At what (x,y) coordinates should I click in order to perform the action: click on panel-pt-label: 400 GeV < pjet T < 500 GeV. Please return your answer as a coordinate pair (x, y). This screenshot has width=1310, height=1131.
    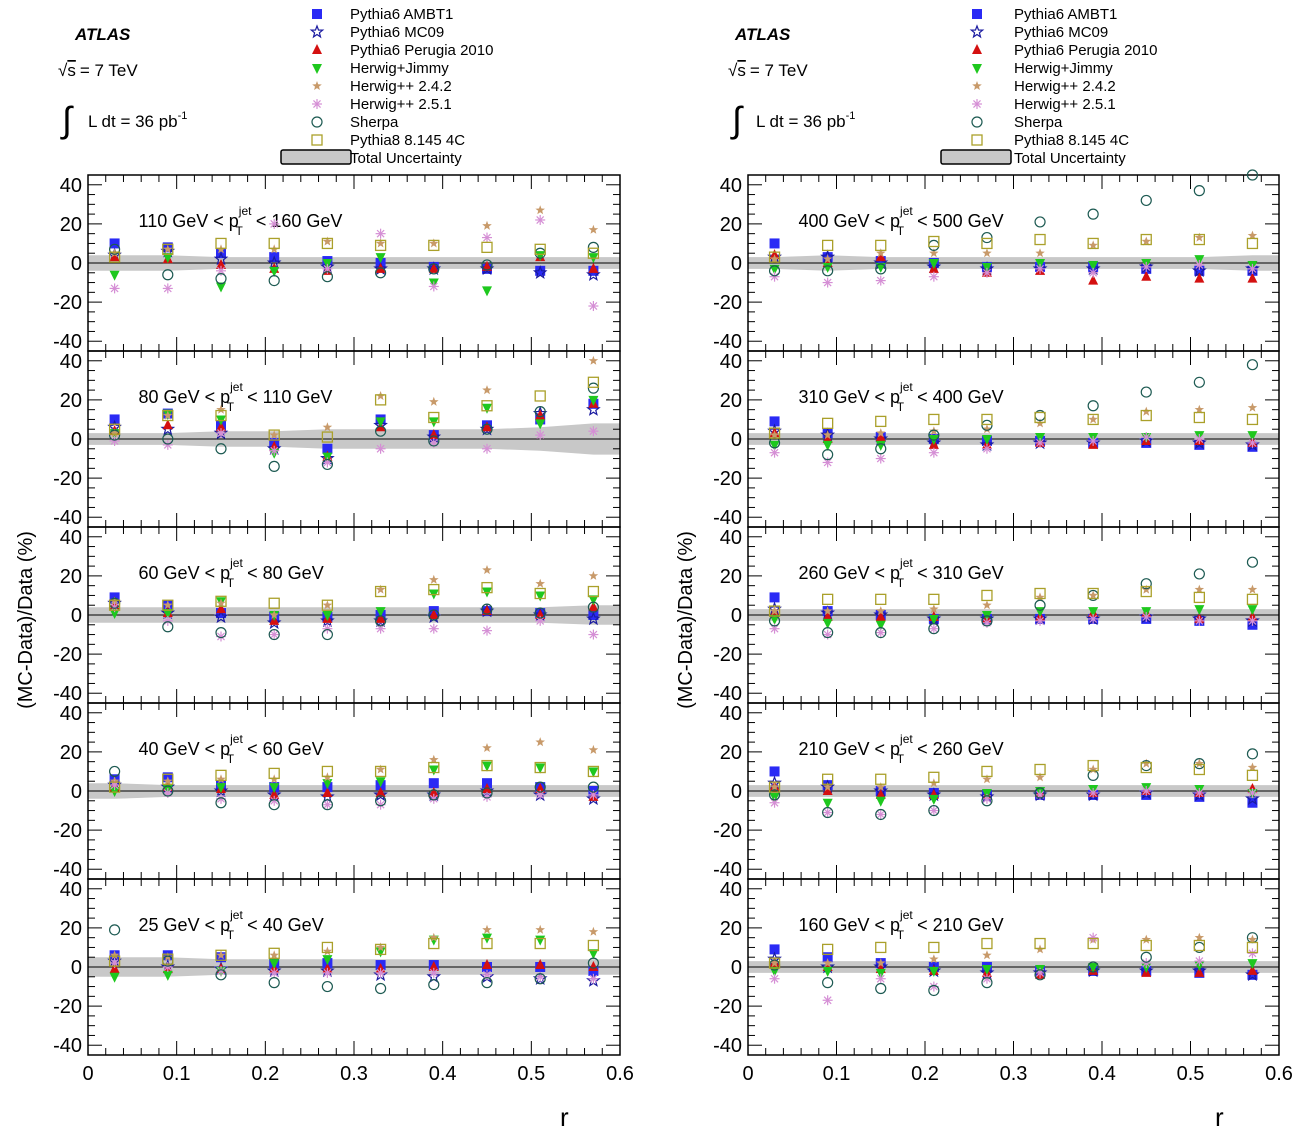
    Looking at the image, I should click on (900, 221).